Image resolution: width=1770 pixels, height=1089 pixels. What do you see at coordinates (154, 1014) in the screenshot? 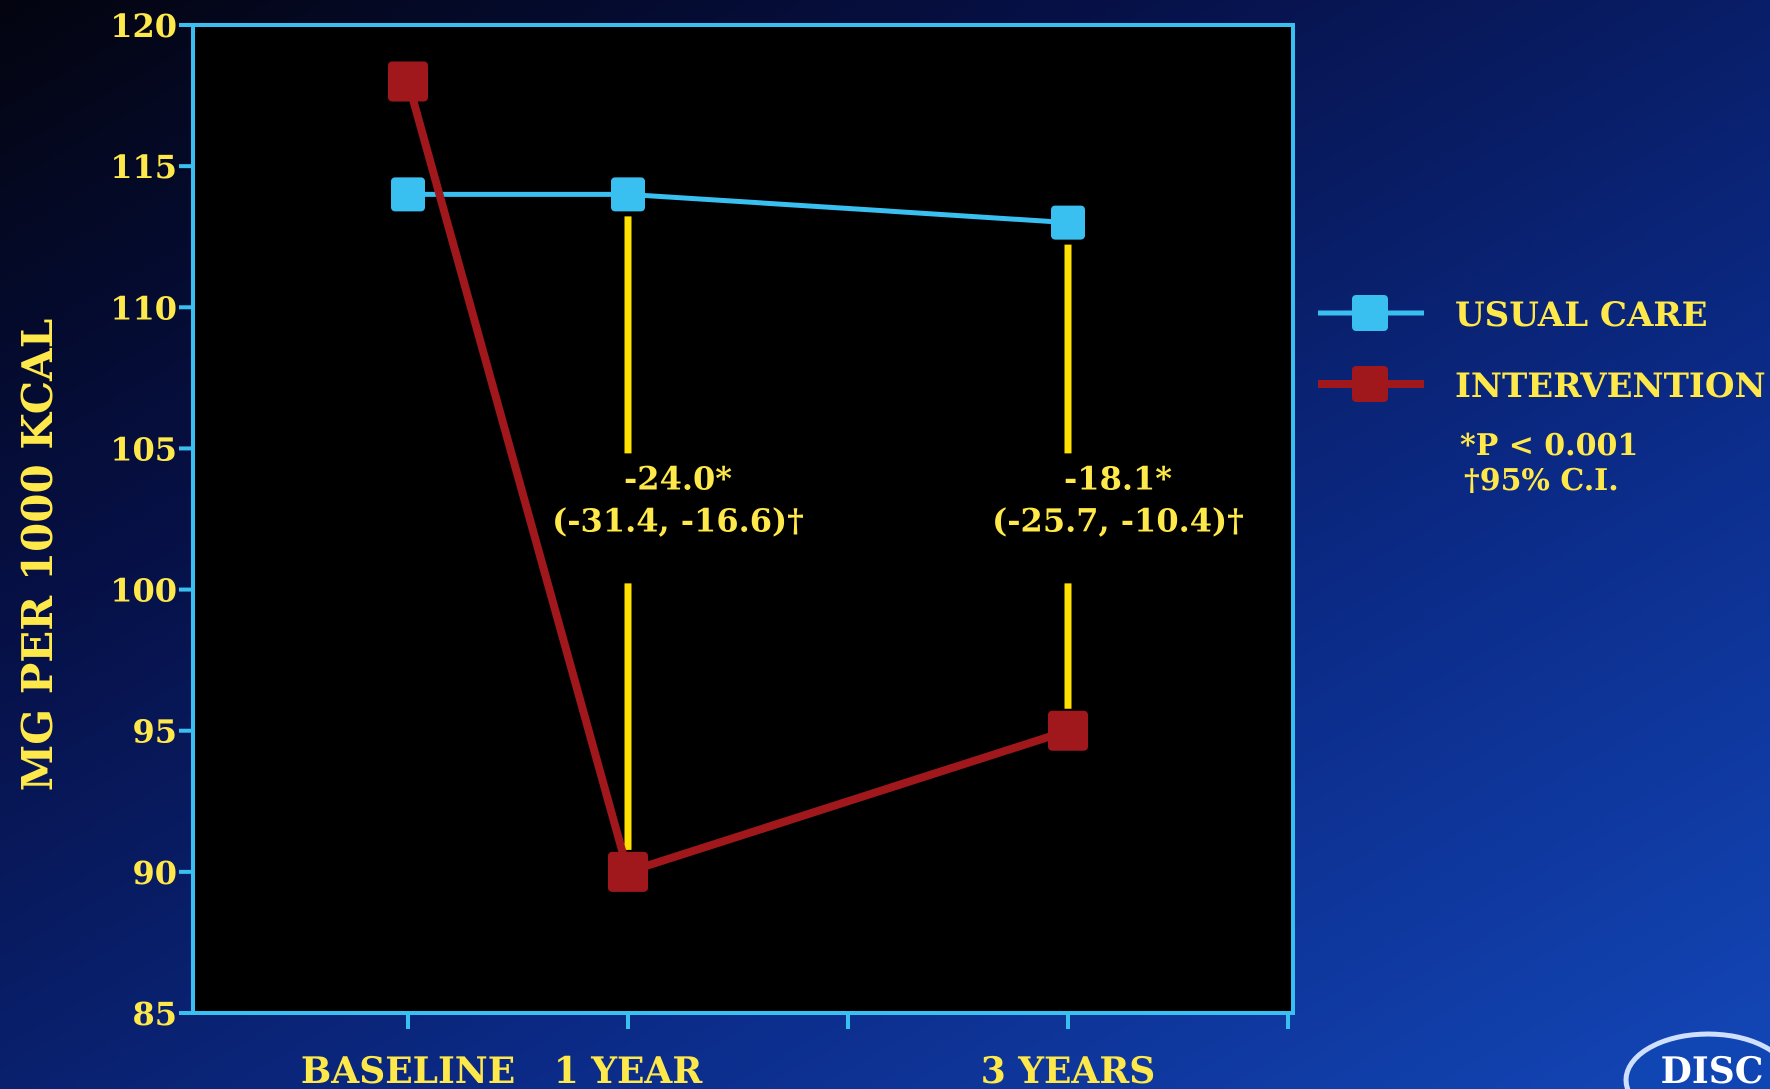
I see `y-tick-label: 85` at bounding box center [154, 1014].